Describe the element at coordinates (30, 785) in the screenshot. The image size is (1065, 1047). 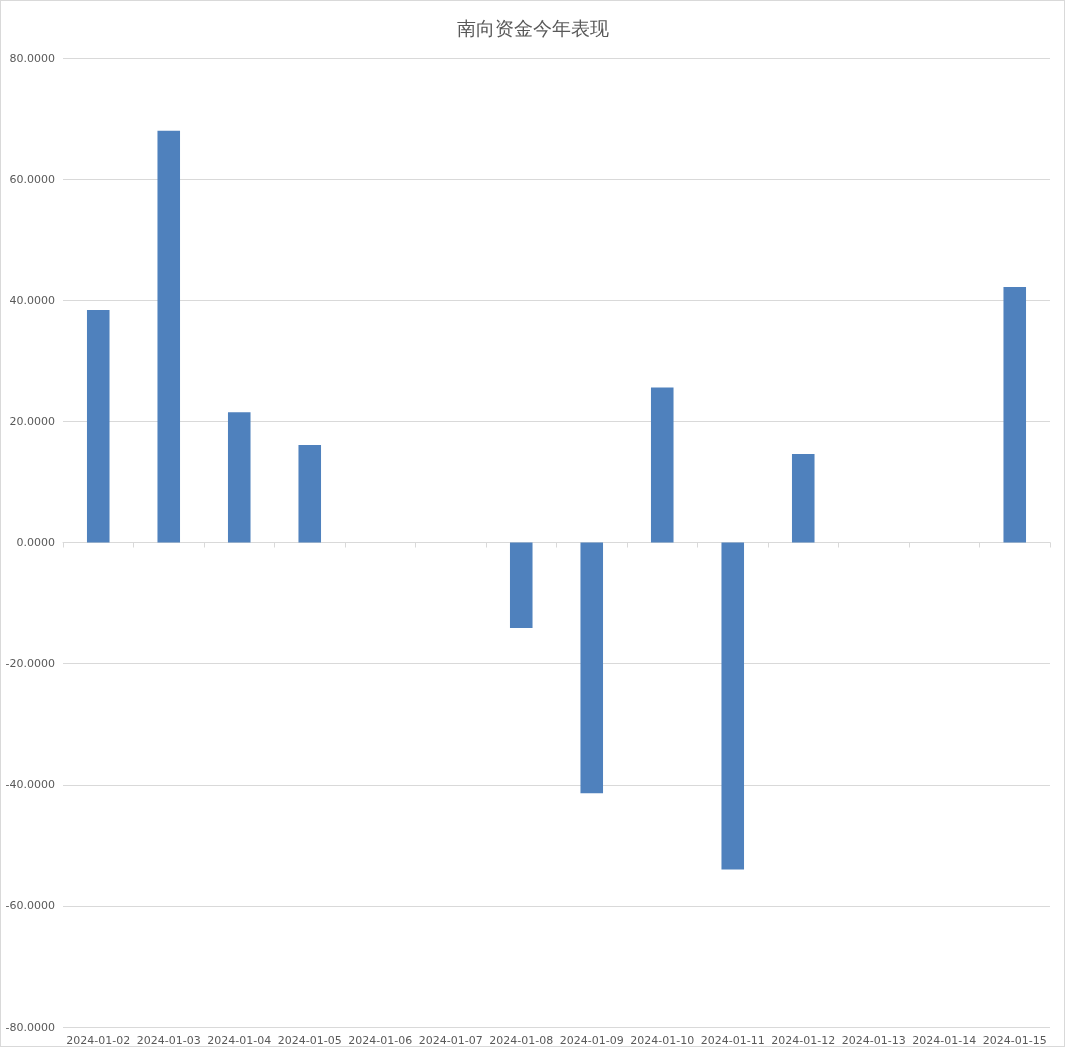
I see `y-tick-label: -40.0000` at that location.